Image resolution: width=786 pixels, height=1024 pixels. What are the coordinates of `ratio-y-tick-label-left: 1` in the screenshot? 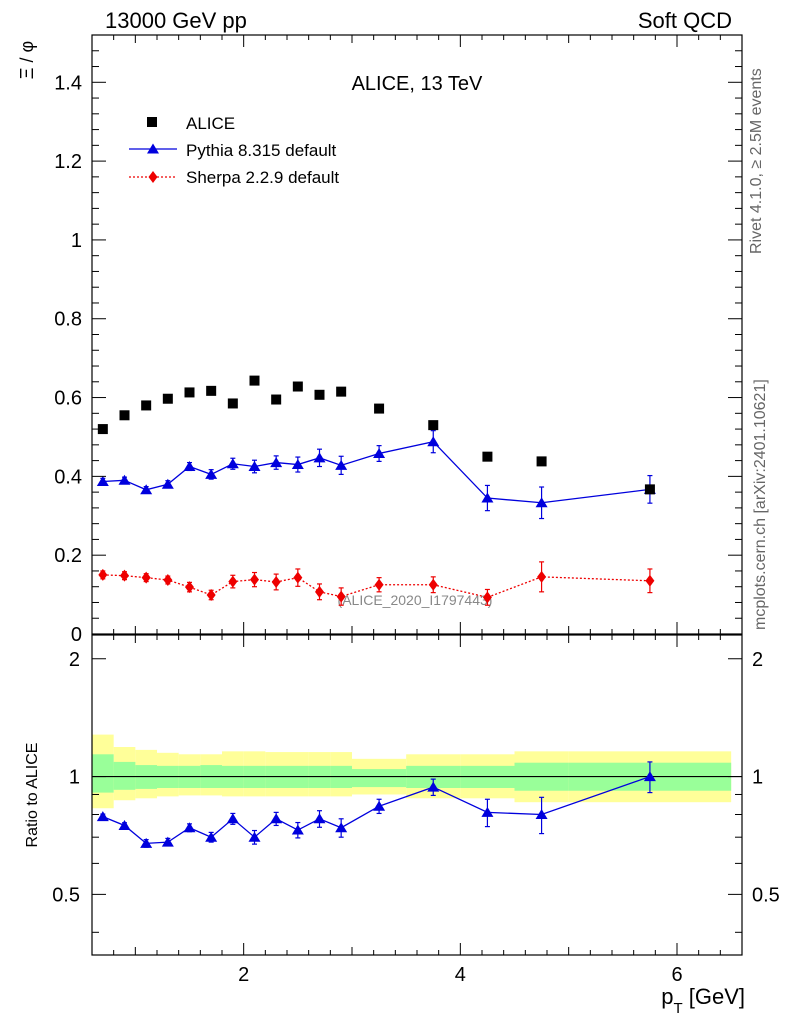 It's located at (74, 778).